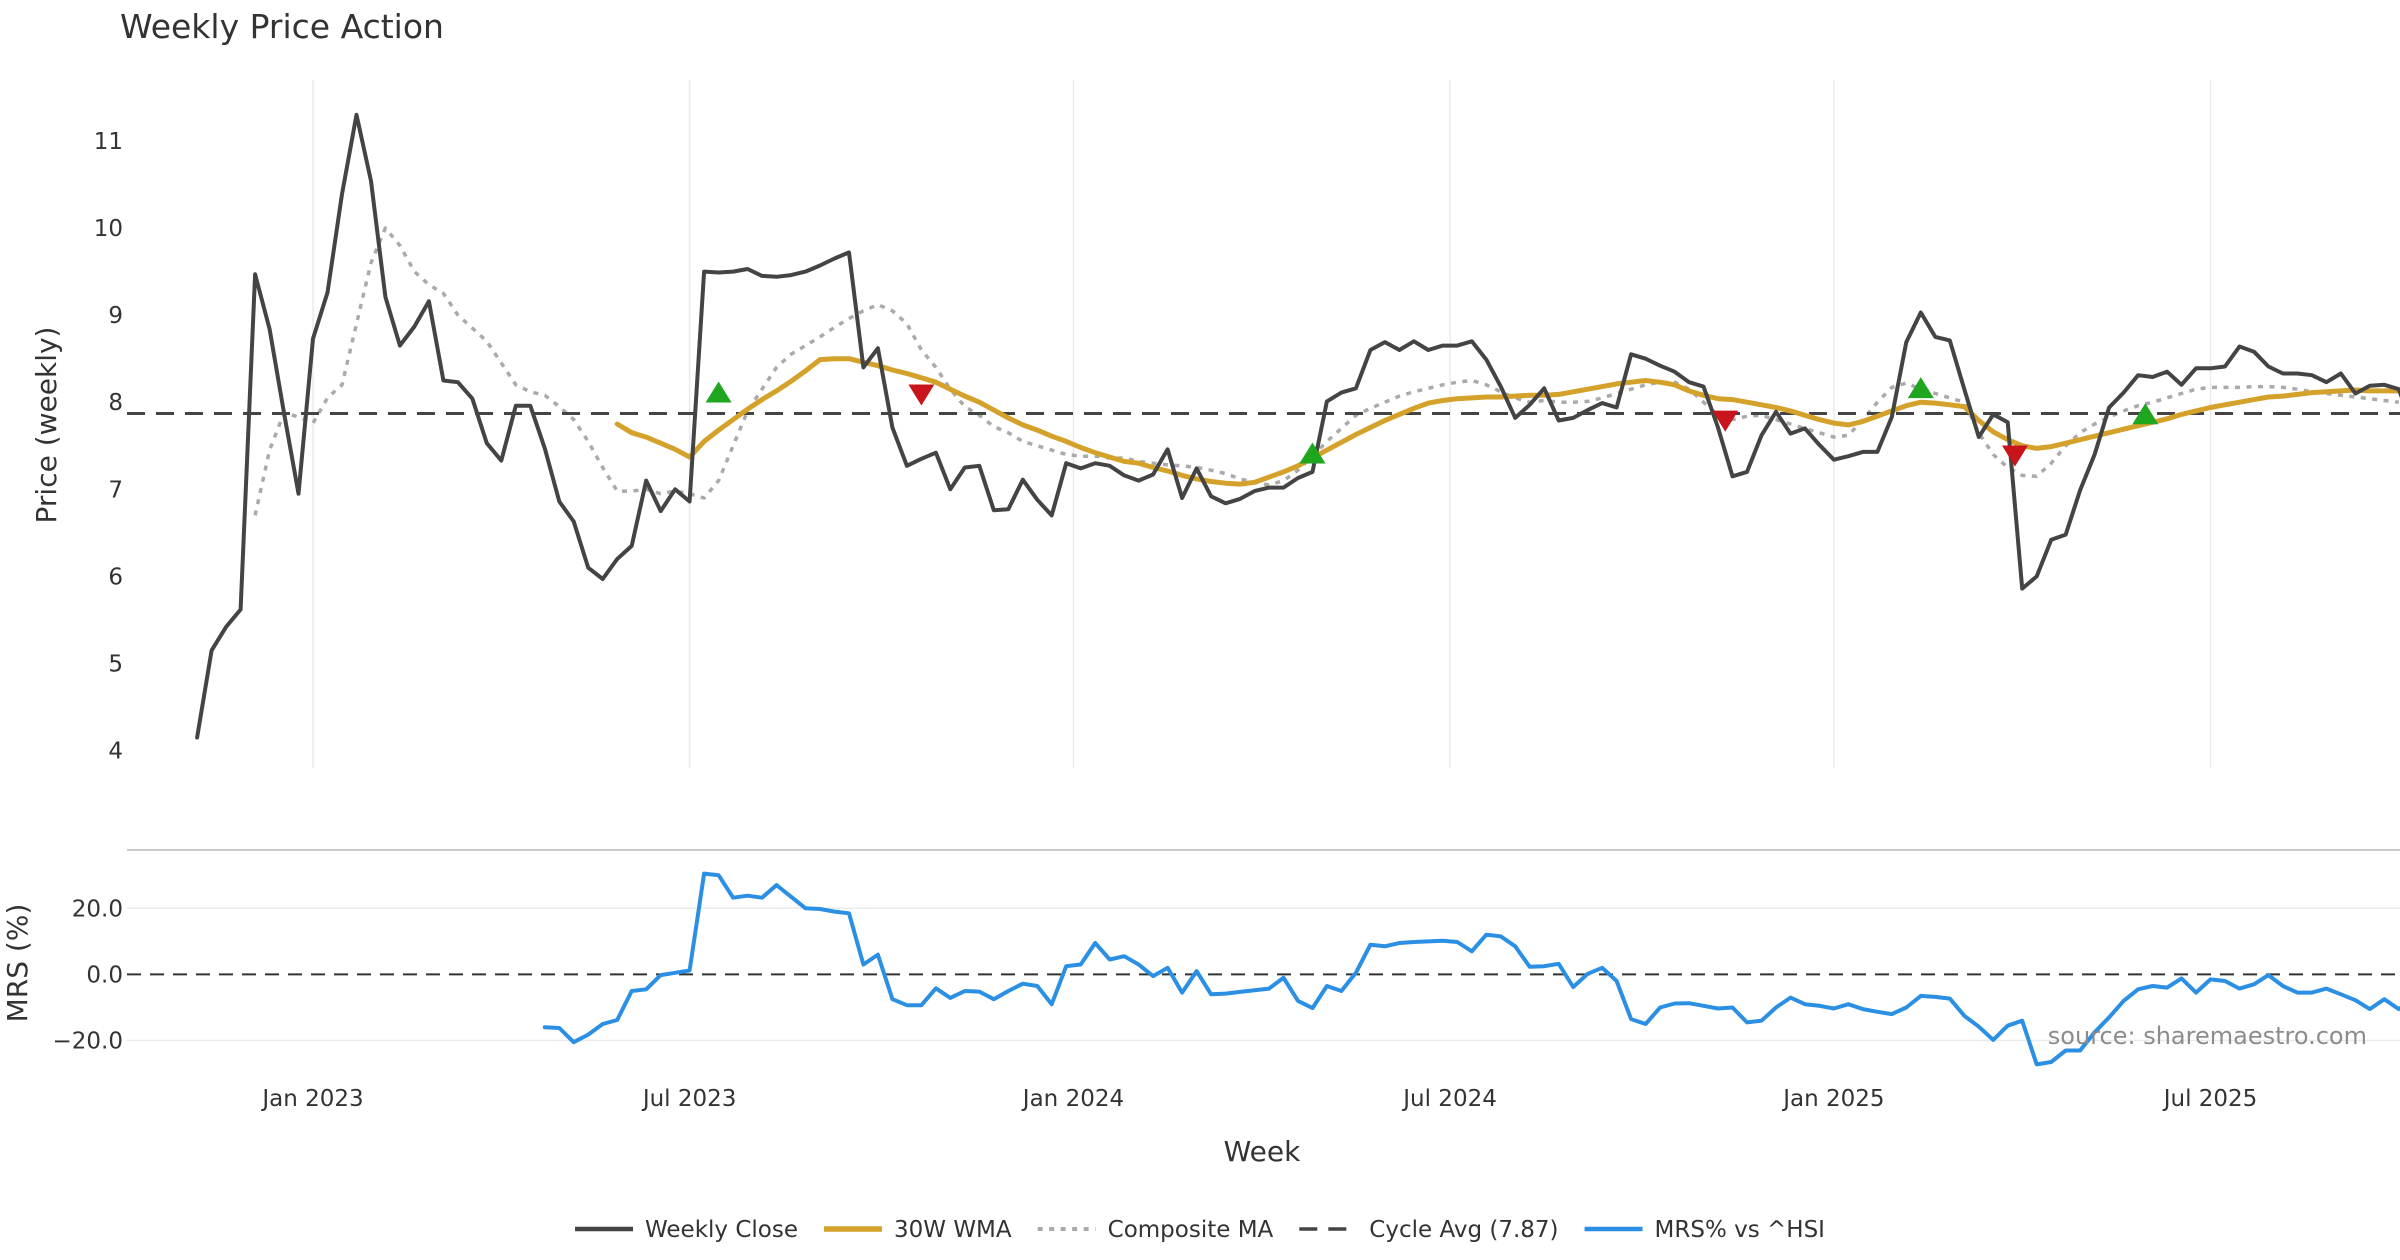  I want to click on legend-item-weekly-close: Weekly Close, so click(686, 1230).